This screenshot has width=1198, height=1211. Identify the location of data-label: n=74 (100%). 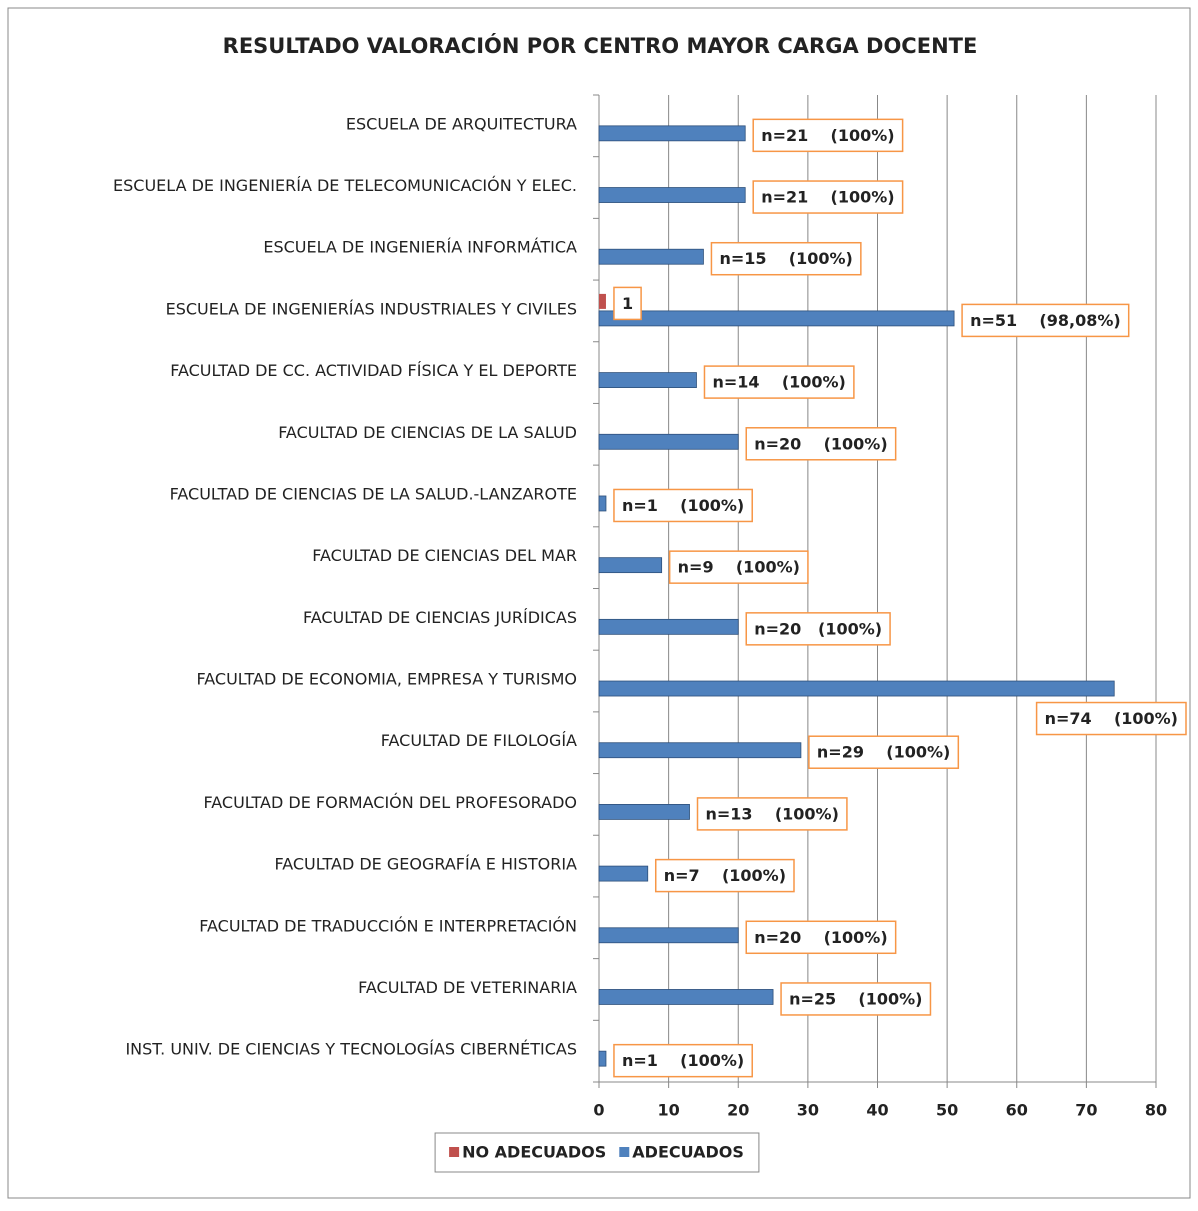
(1111, 718).